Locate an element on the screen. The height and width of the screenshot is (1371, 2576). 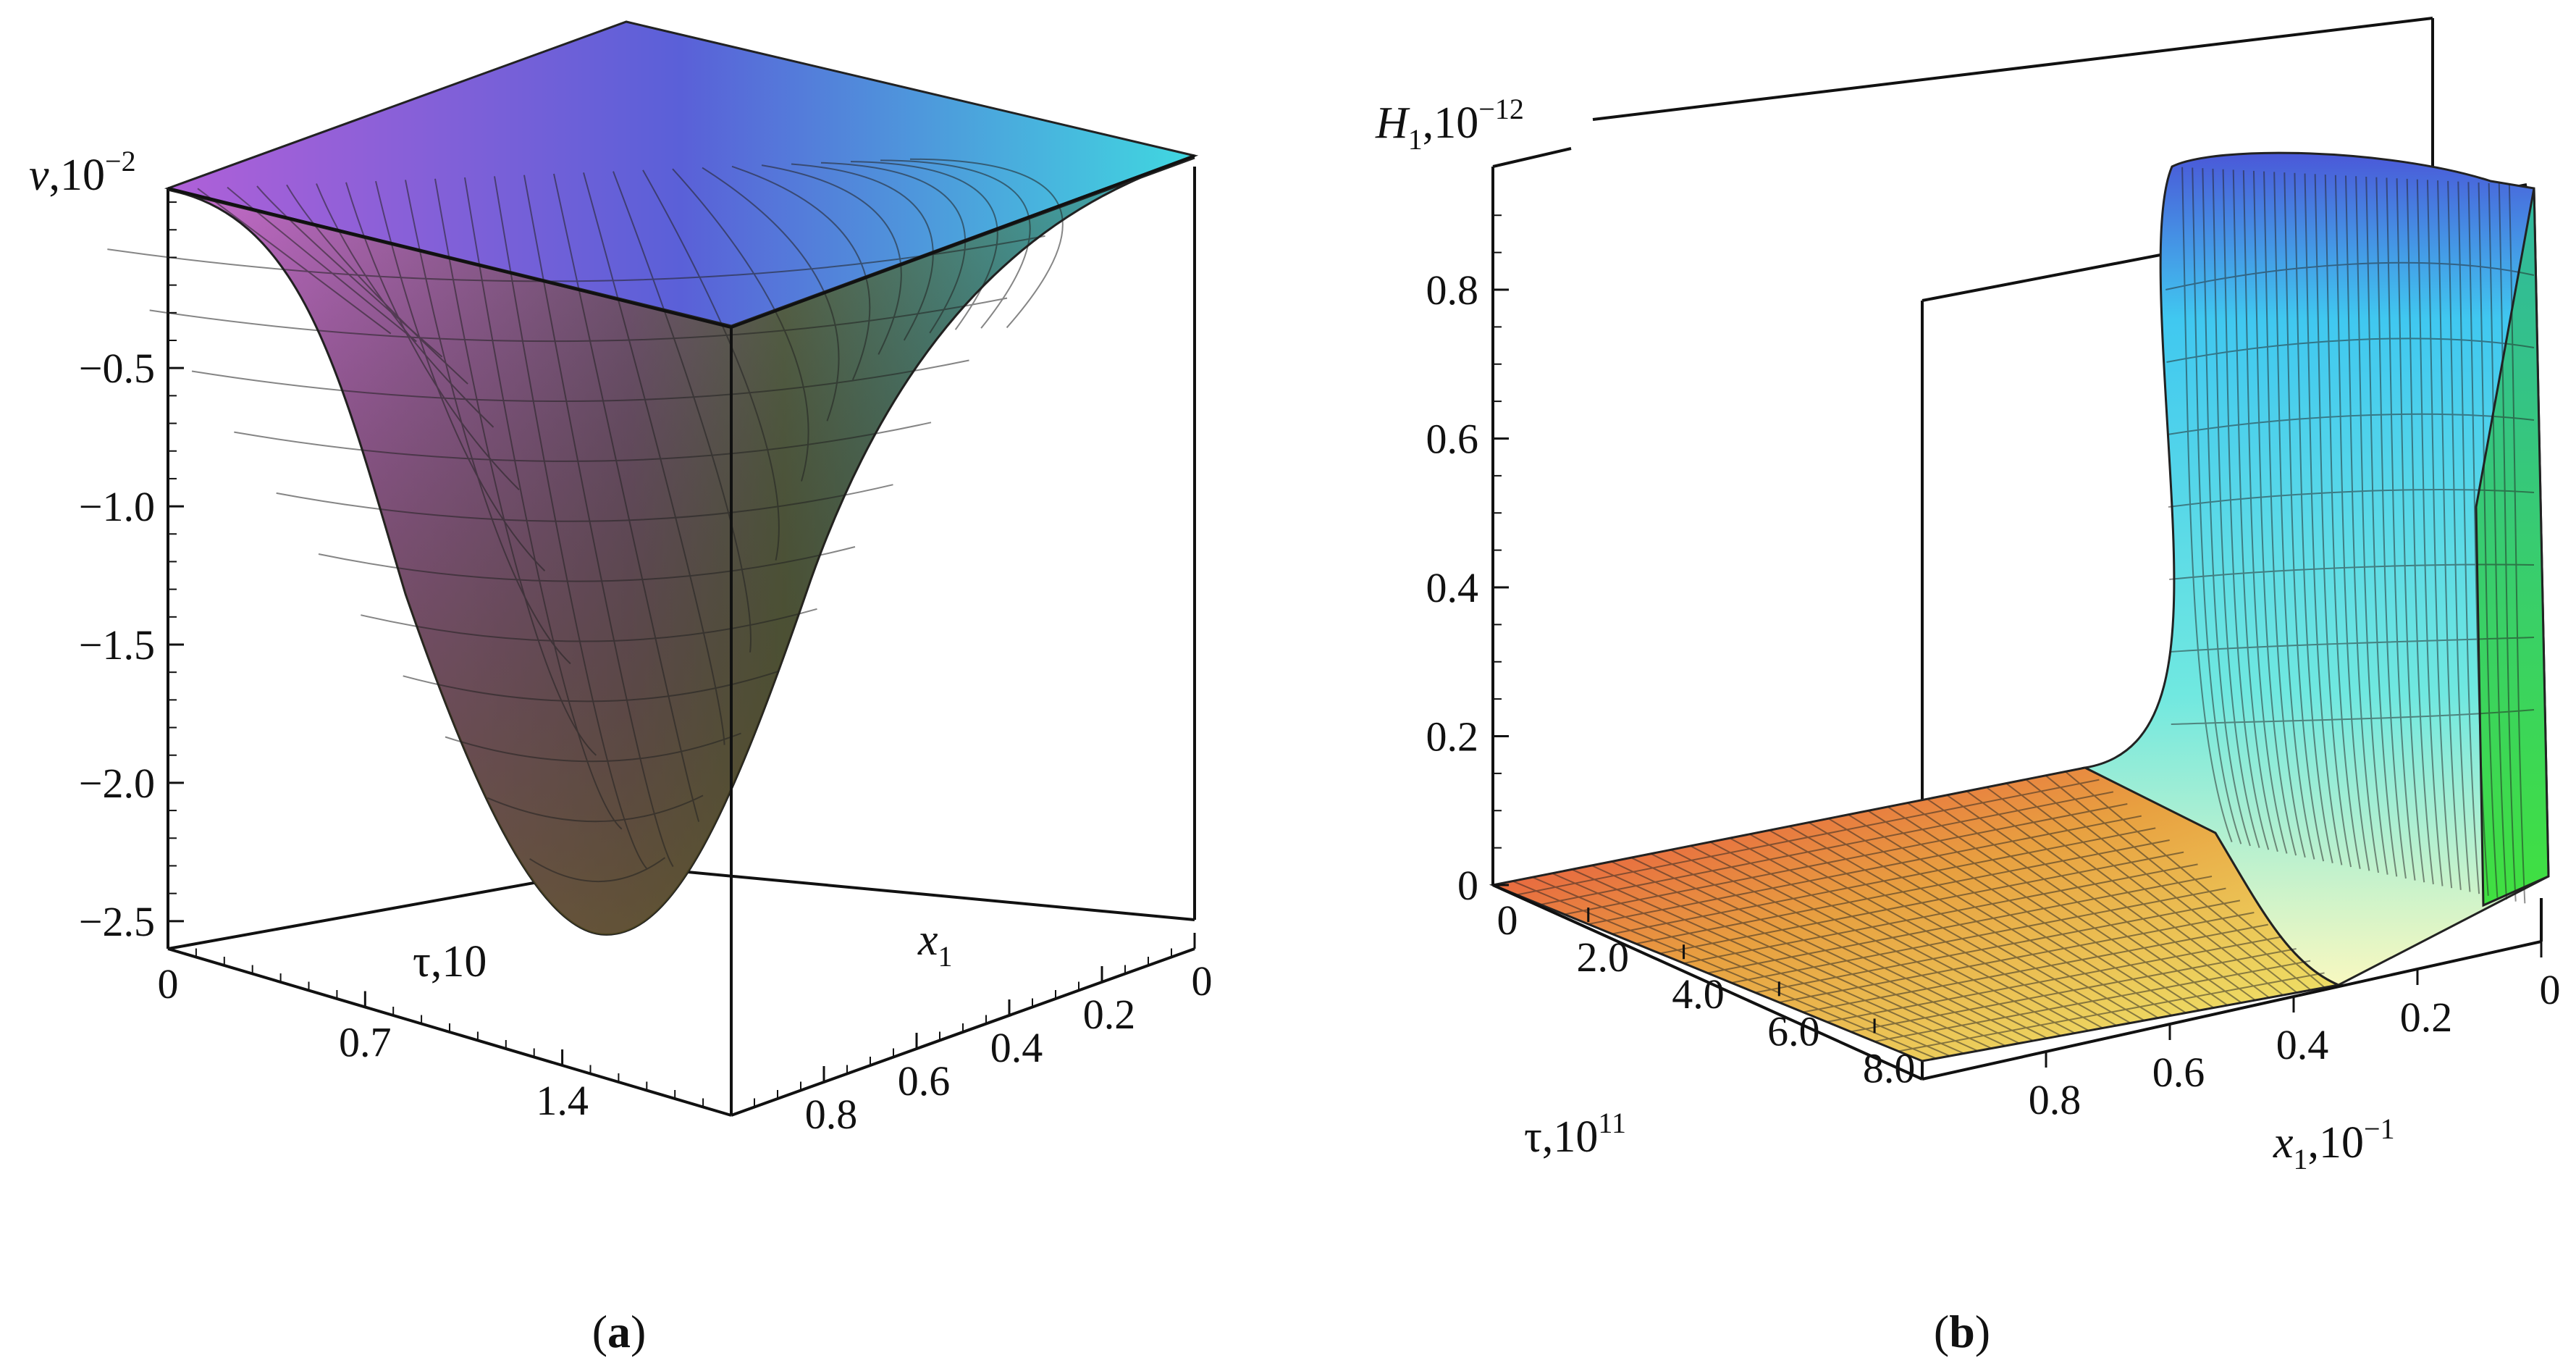
panel-b-z-tick: 0 is located at coordinates (1483, 885).